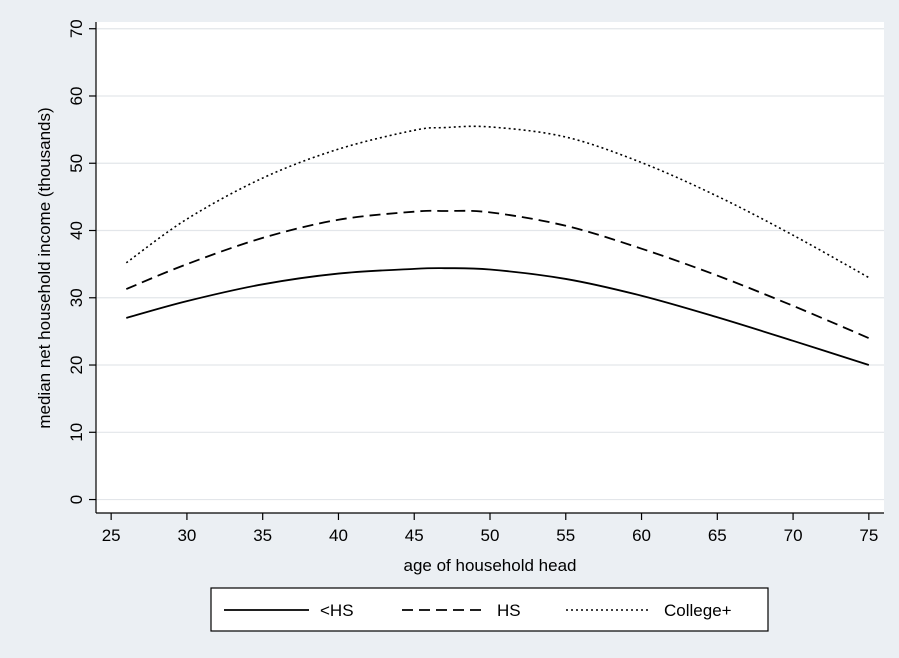 The image size is (899, 658). What do you see at coordinates (44, 267) in the screenshot?
I see `y-axis-title: median net household income (thousands)` at bounding box center [44, 267].